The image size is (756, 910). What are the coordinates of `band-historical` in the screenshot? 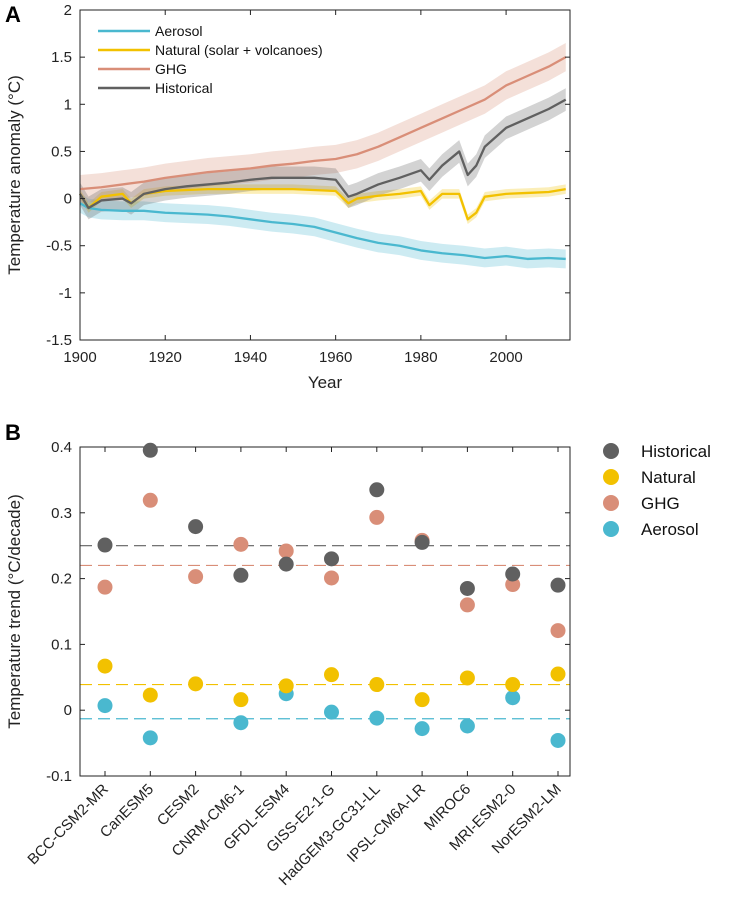 It's located at (323, 154).